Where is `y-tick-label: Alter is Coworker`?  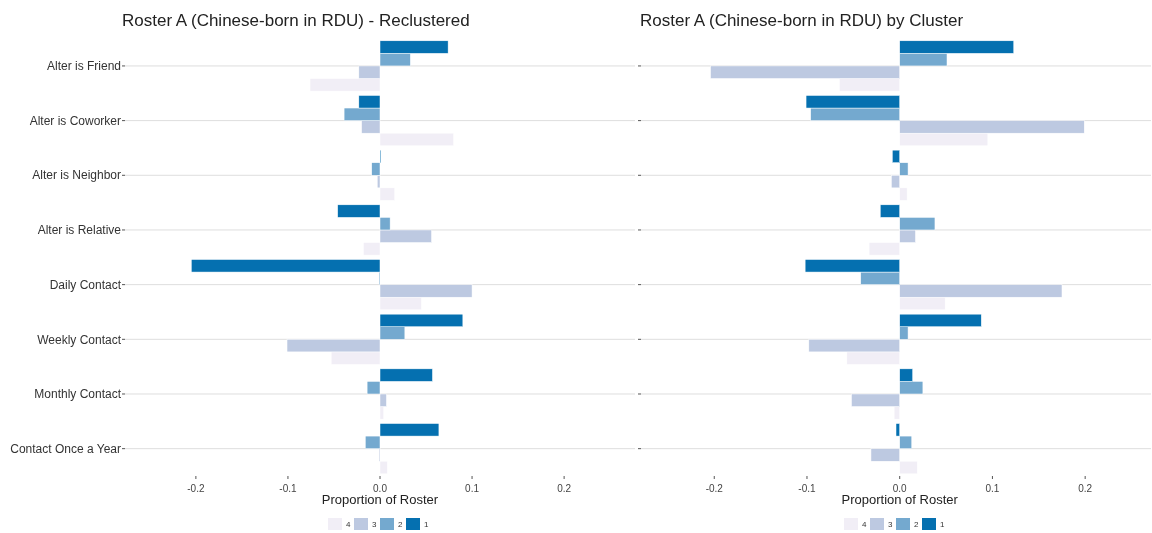 y-tick-label: Alter is Coworker is located at coordinates (75, 120).